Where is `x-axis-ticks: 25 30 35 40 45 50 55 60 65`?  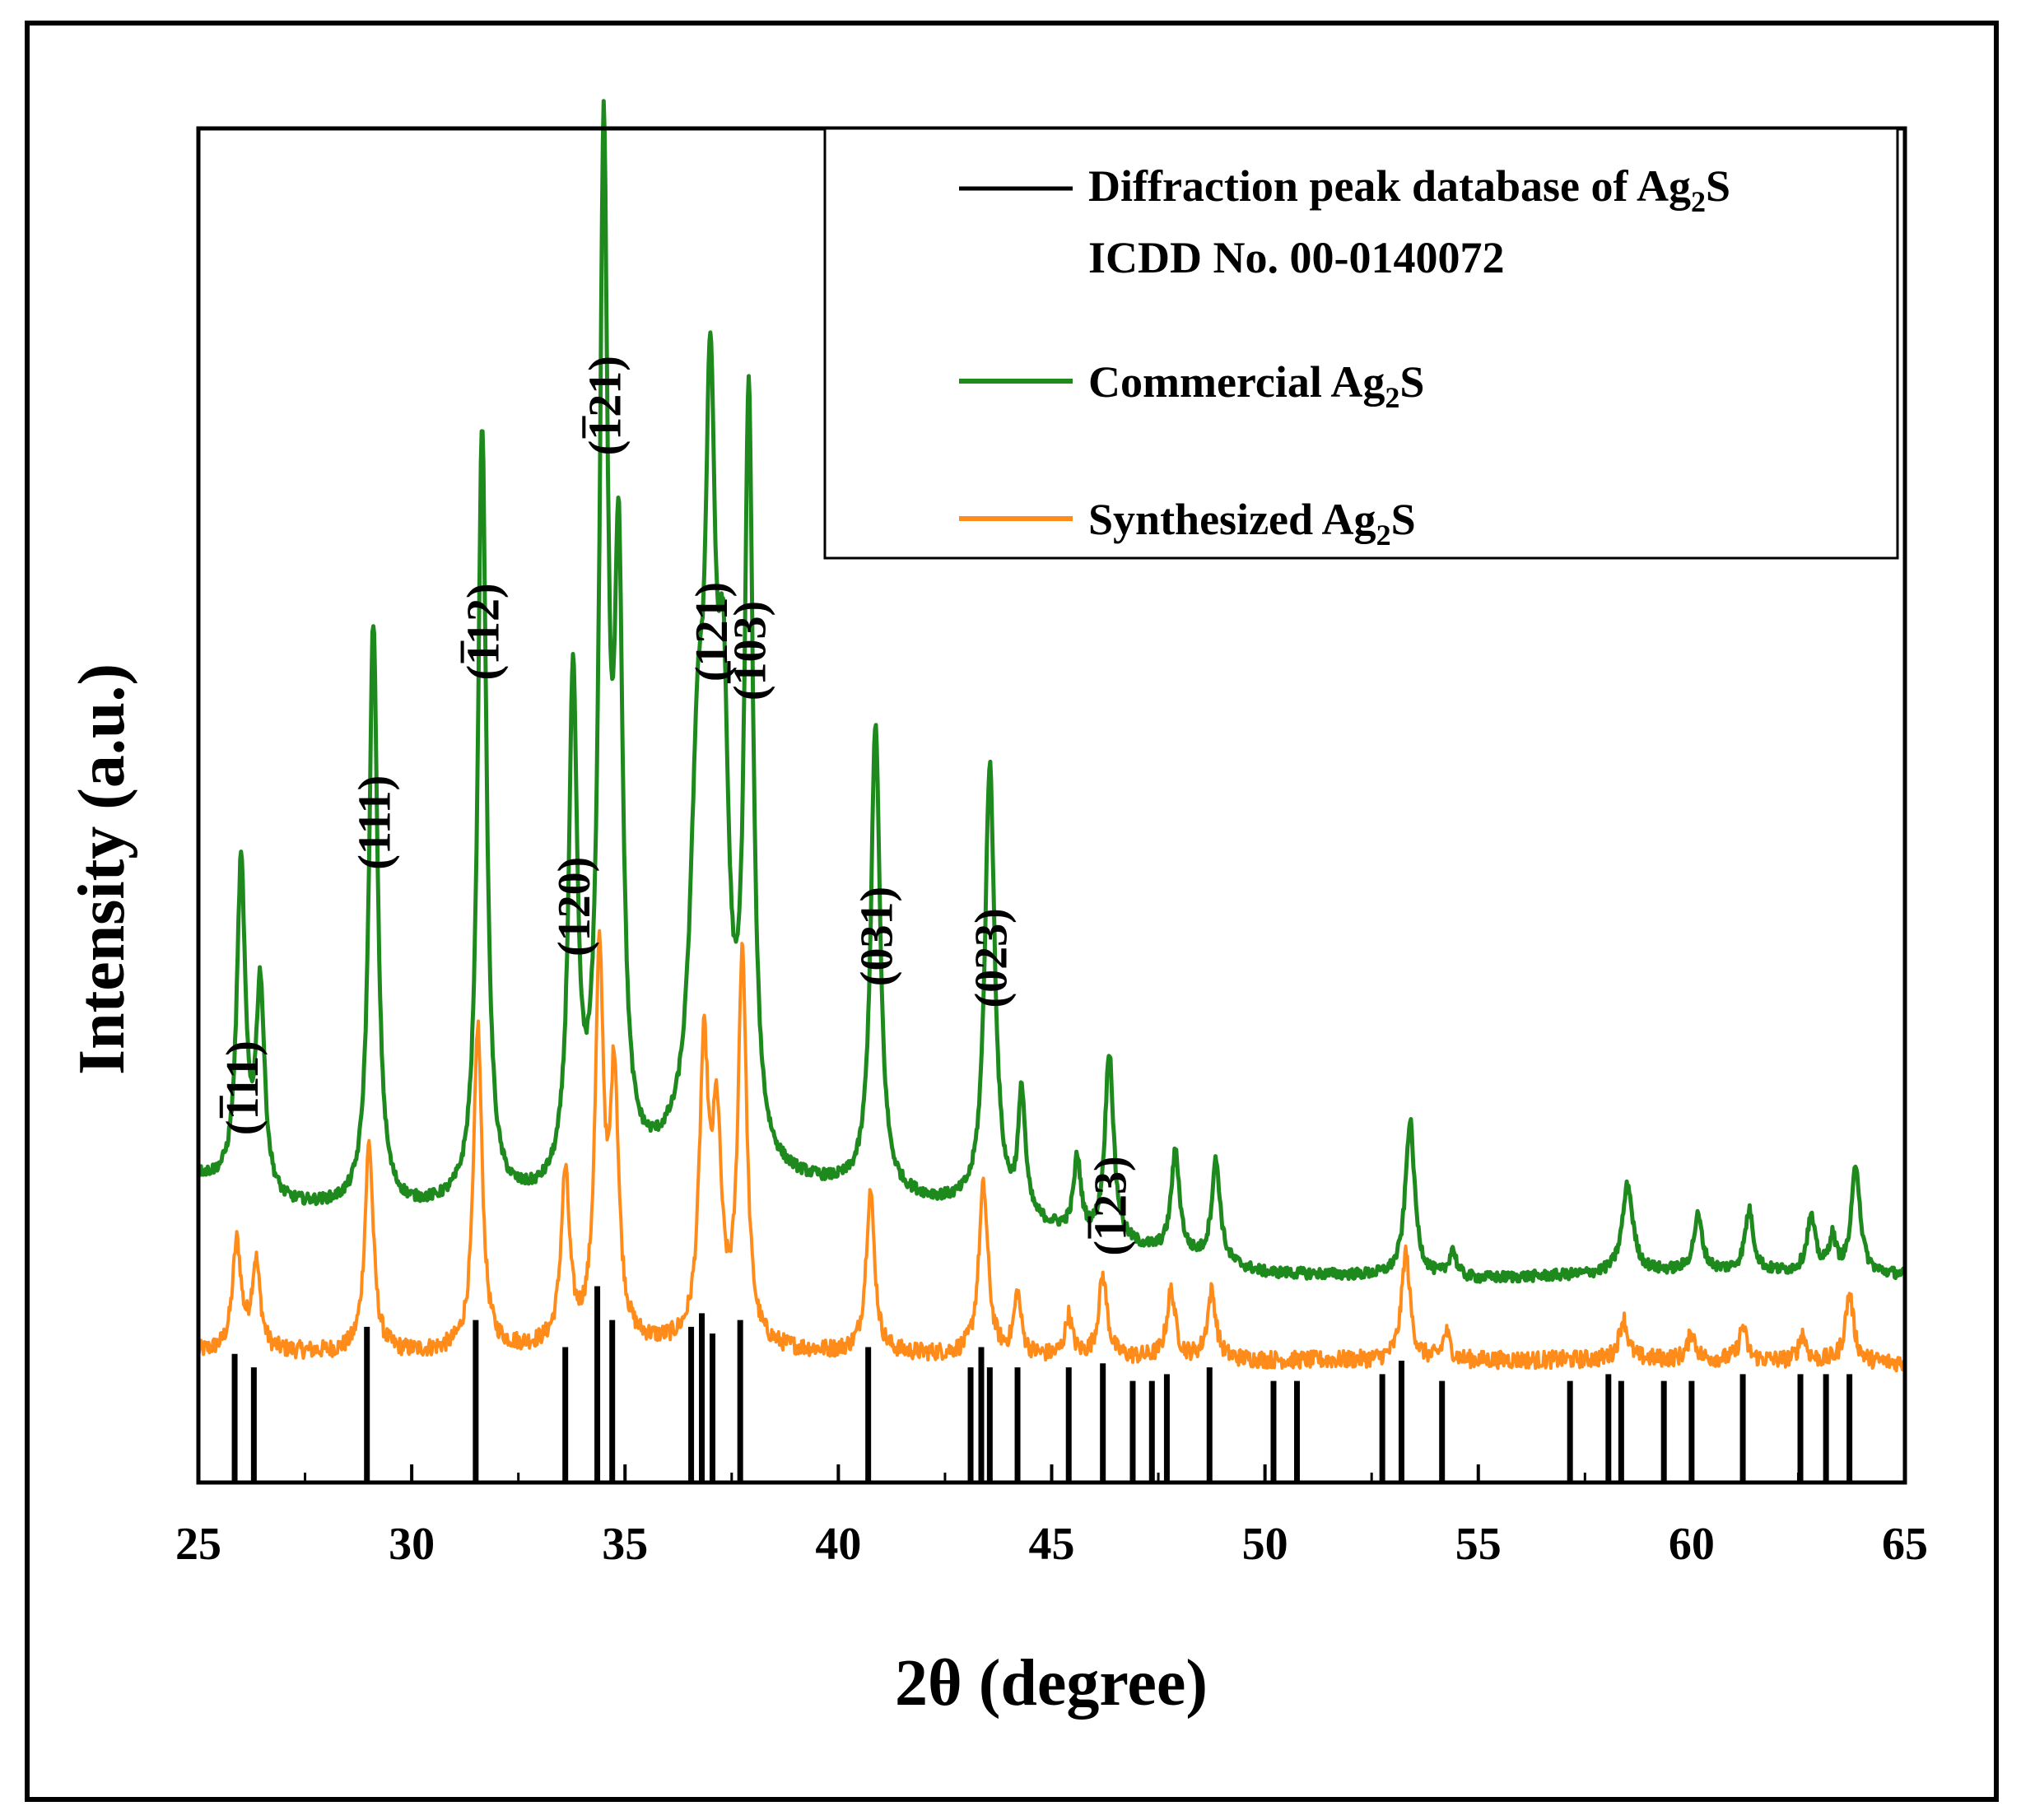 x-axis-ticks: 25 30 35 40 45 50 55 60 65 is located at coordinates (1051, 1517).